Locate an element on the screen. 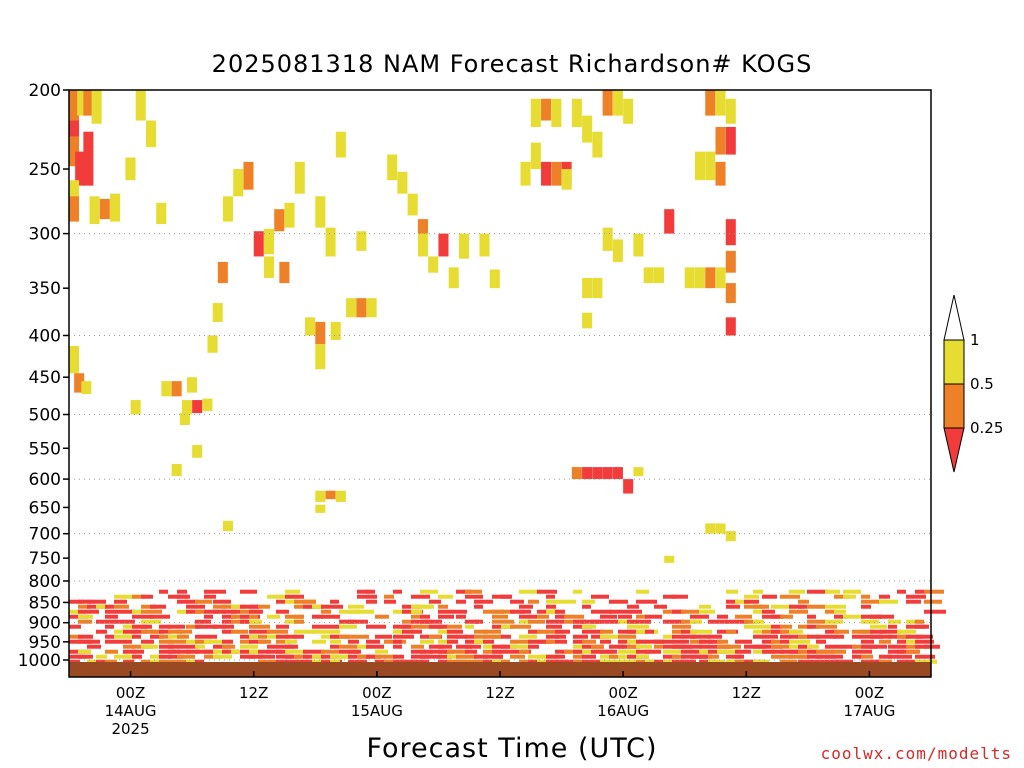 The height and width of the screenshot is (768, 1024). x-tick-label: 00Z is located at coordinates (869, 693).